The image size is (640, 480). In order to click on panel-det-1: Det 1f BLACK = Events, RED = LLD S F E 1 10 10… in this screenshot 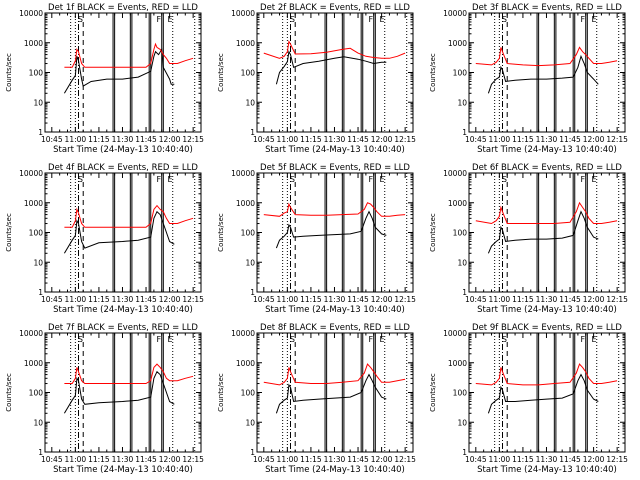, I will do `click(104, 79)`.